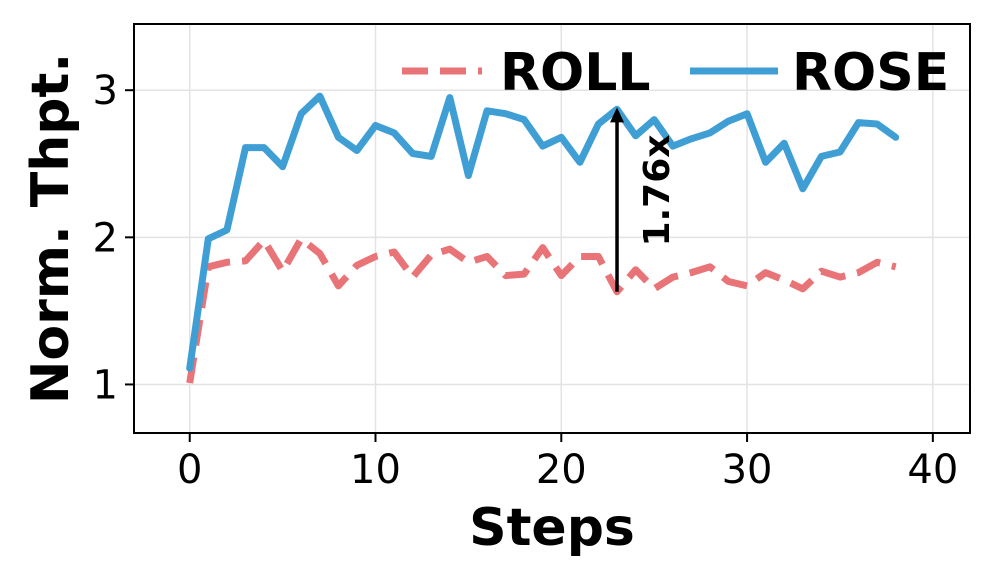  What do you see at coordinates (747, 470) in the screenshot?
I see `x-tick-label: 30` at bounding box center [747, 470].